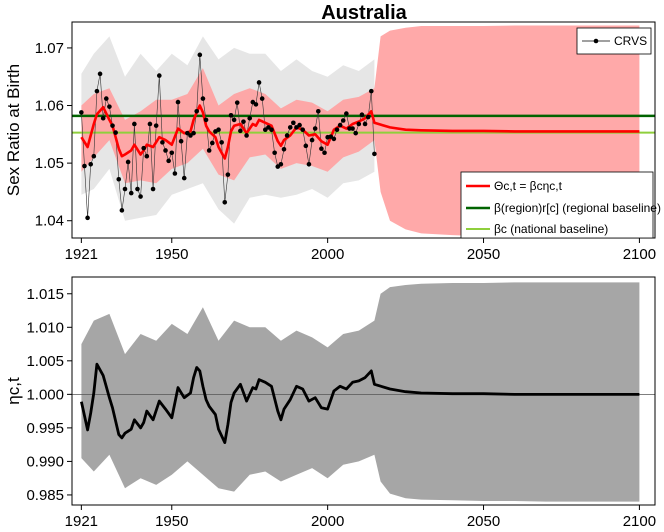  Describe the element at coordinates (45, 428) in the screenshot. I see `y-tick-label: 0.995` at that location.